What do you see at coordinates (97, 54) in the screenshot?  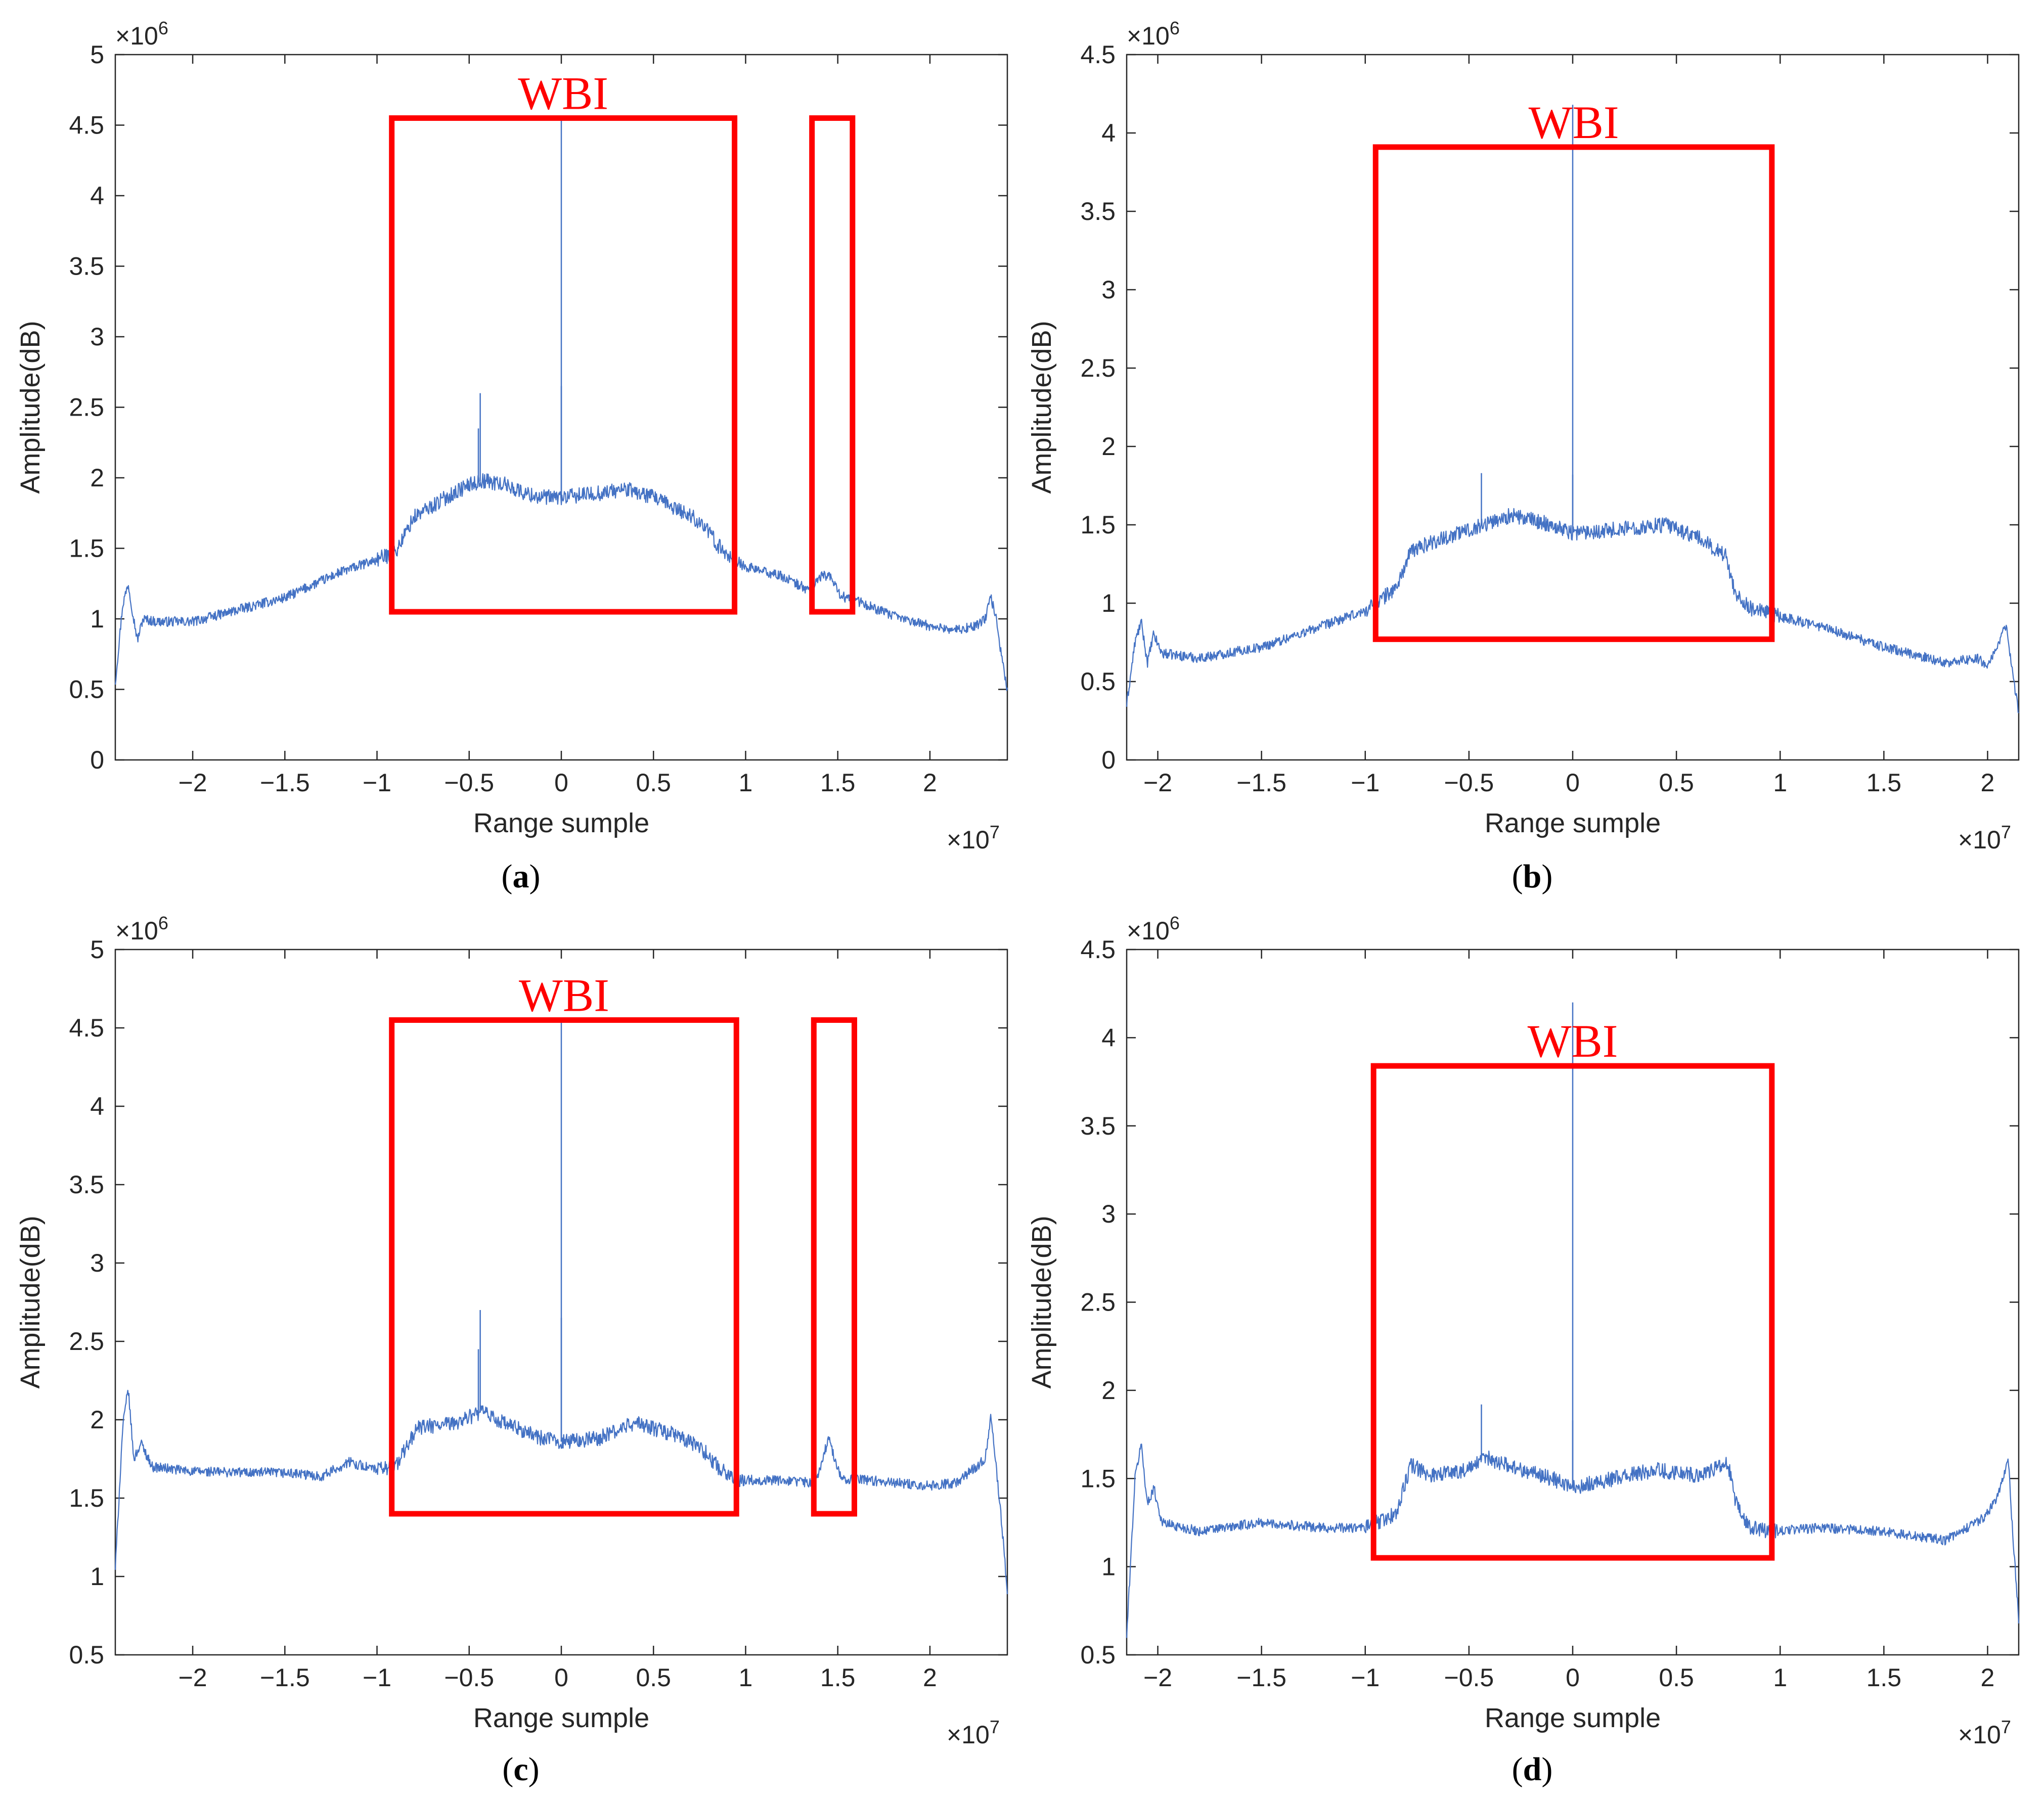 I see `y-tick-label: 5` at bounding box center [97, 54].